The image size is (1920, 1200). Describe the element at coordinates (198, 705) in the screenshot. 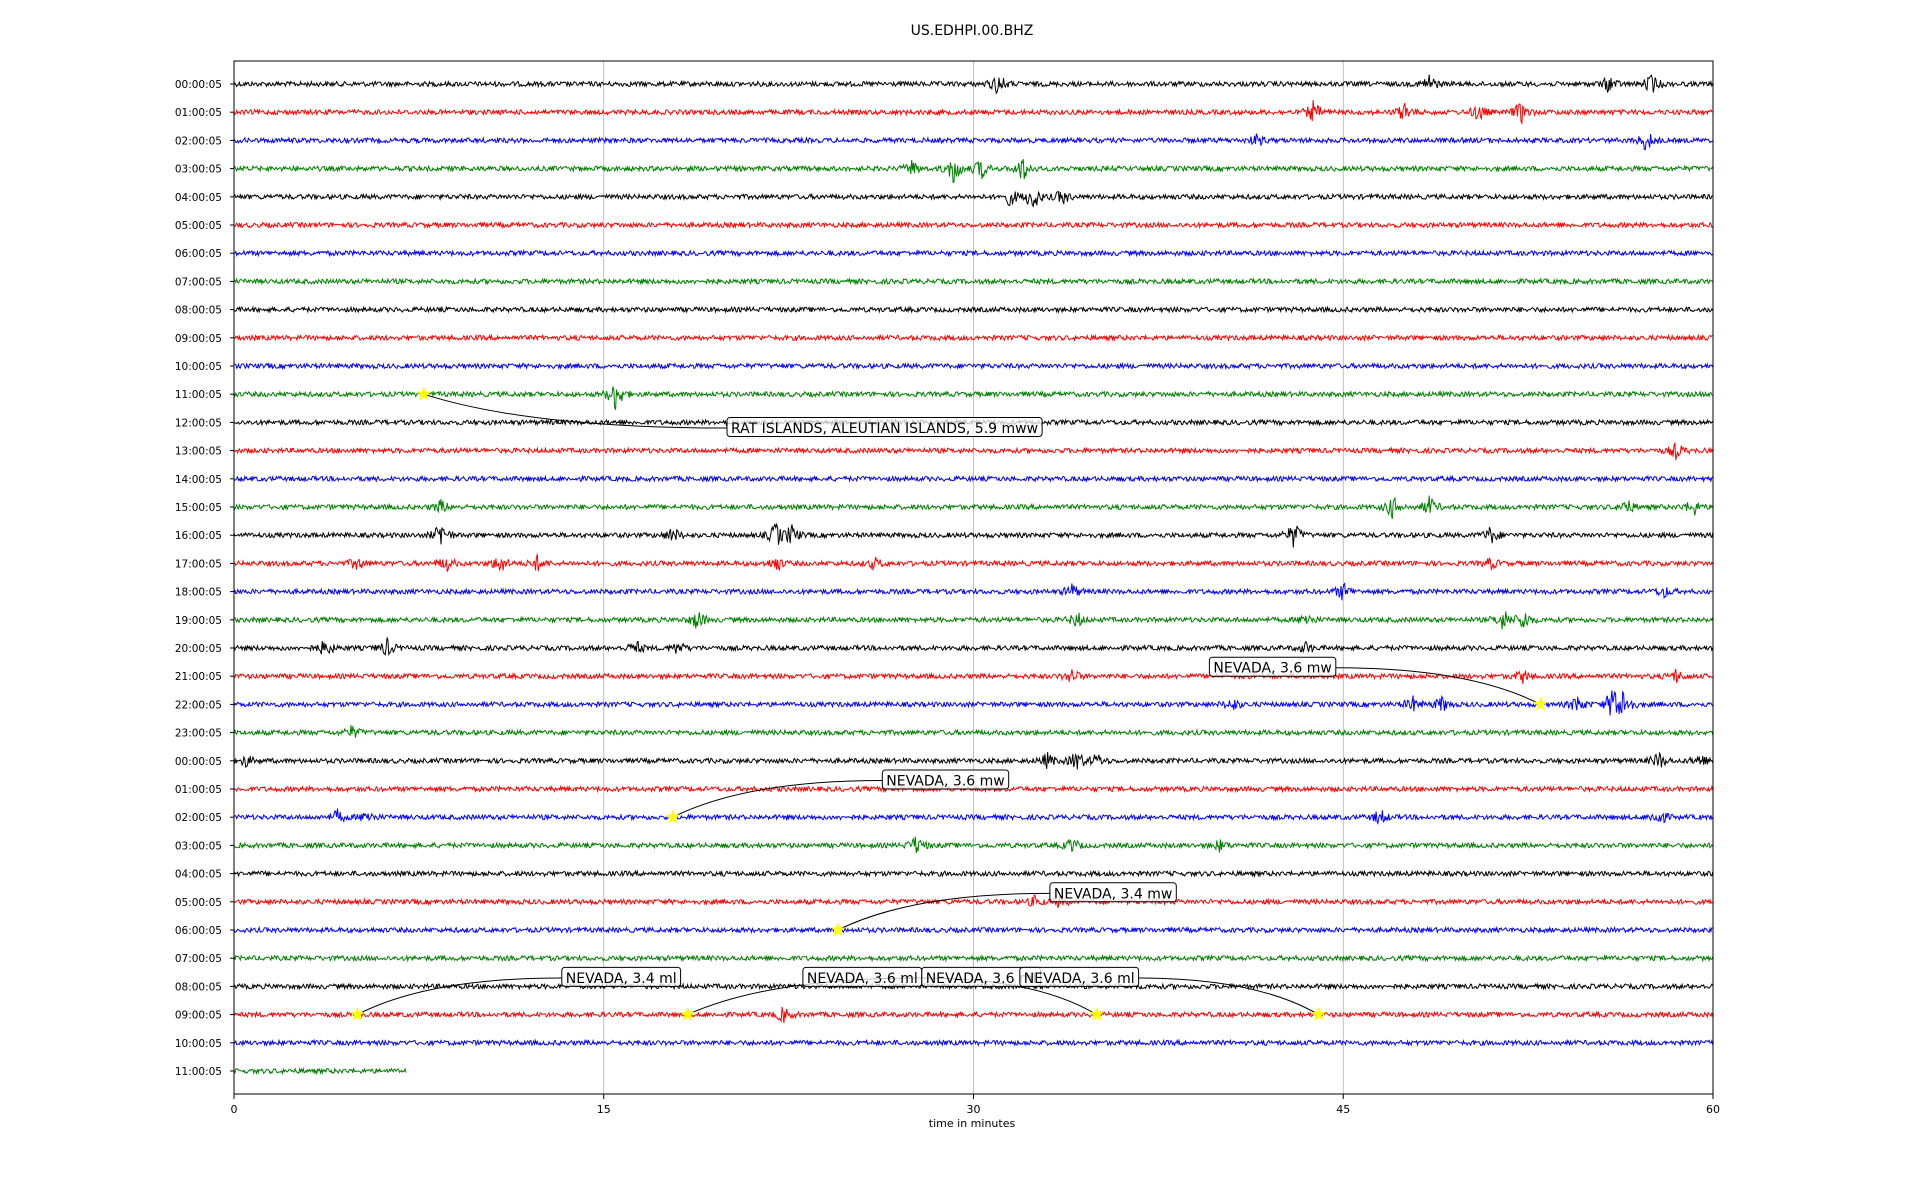

I see `row-time-label: 22:00:05` at that location.